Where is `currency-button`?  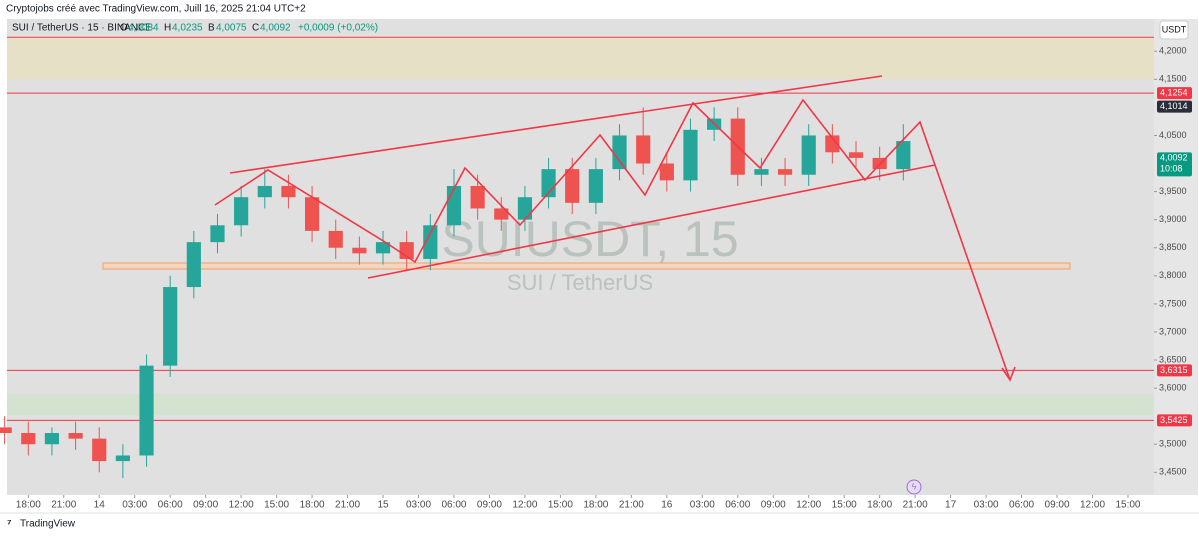 currency-button is located at coordinates (1174, 30).